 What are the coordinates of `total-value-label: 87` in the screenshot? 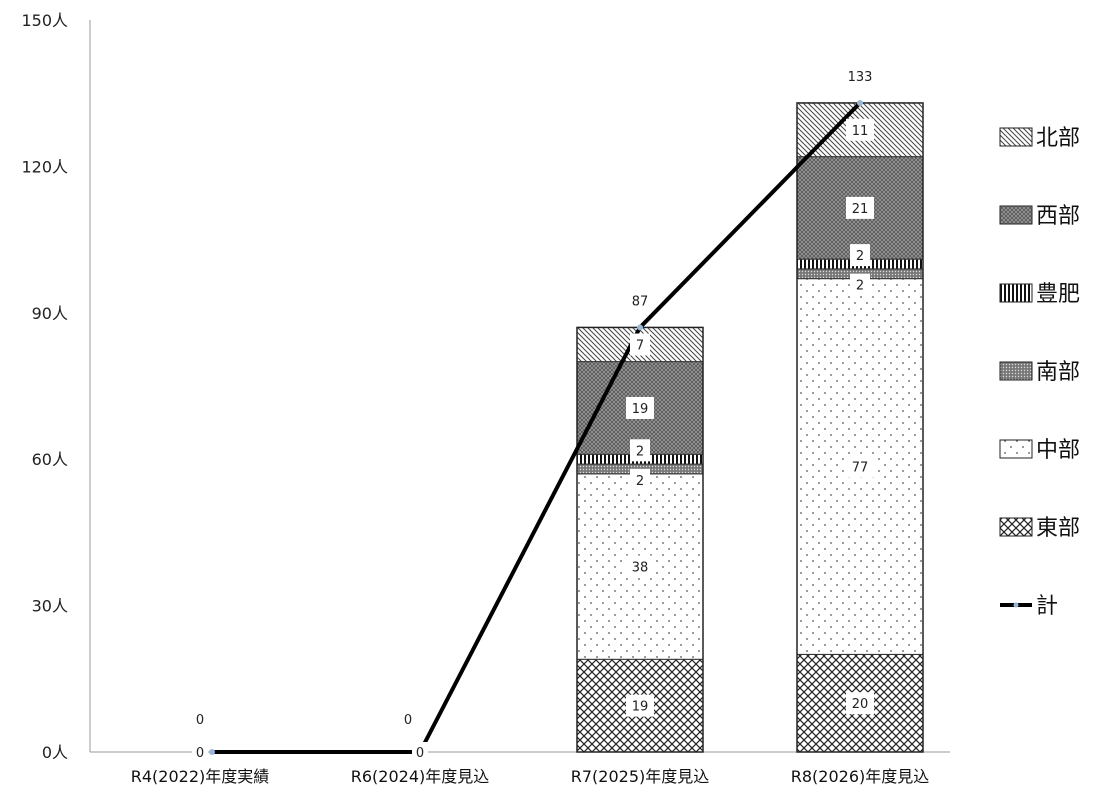 It's located at (640, 301).